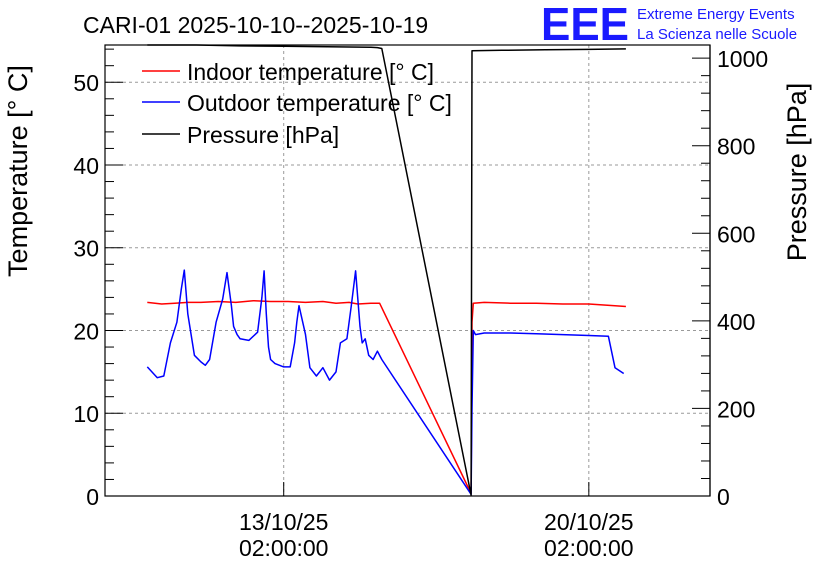  Describe the element at coordinates (86, 414) in the screenshot. I see `y-tick-label: 10` at that location.